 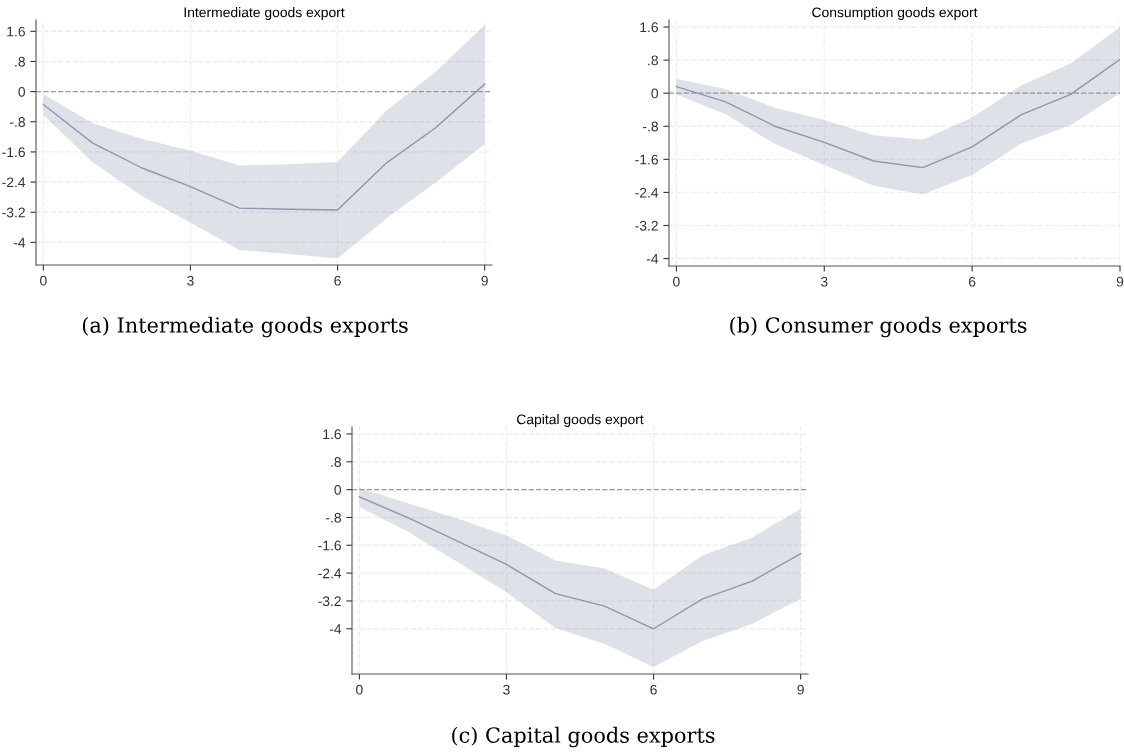 What do you see at coordinates (264, 13) in the screenshot?
I see `chart-title: Intermediate goods export` at bounding box center [264, 13].